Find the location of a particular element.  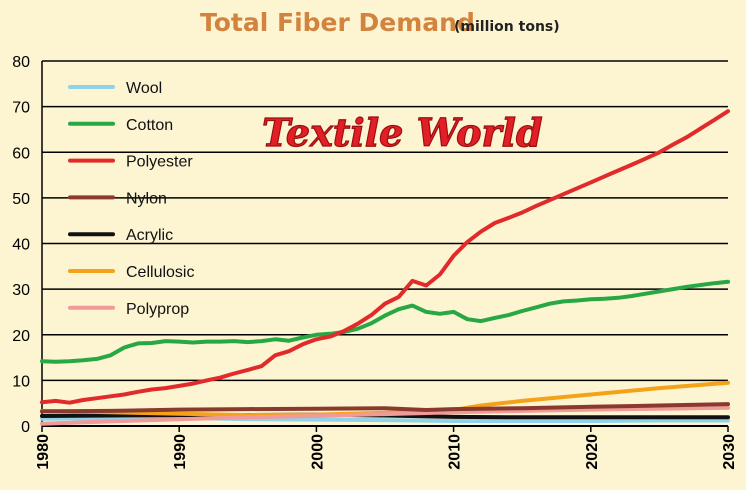

x-tick-label: 2020 is located at coordinates (592, 452).